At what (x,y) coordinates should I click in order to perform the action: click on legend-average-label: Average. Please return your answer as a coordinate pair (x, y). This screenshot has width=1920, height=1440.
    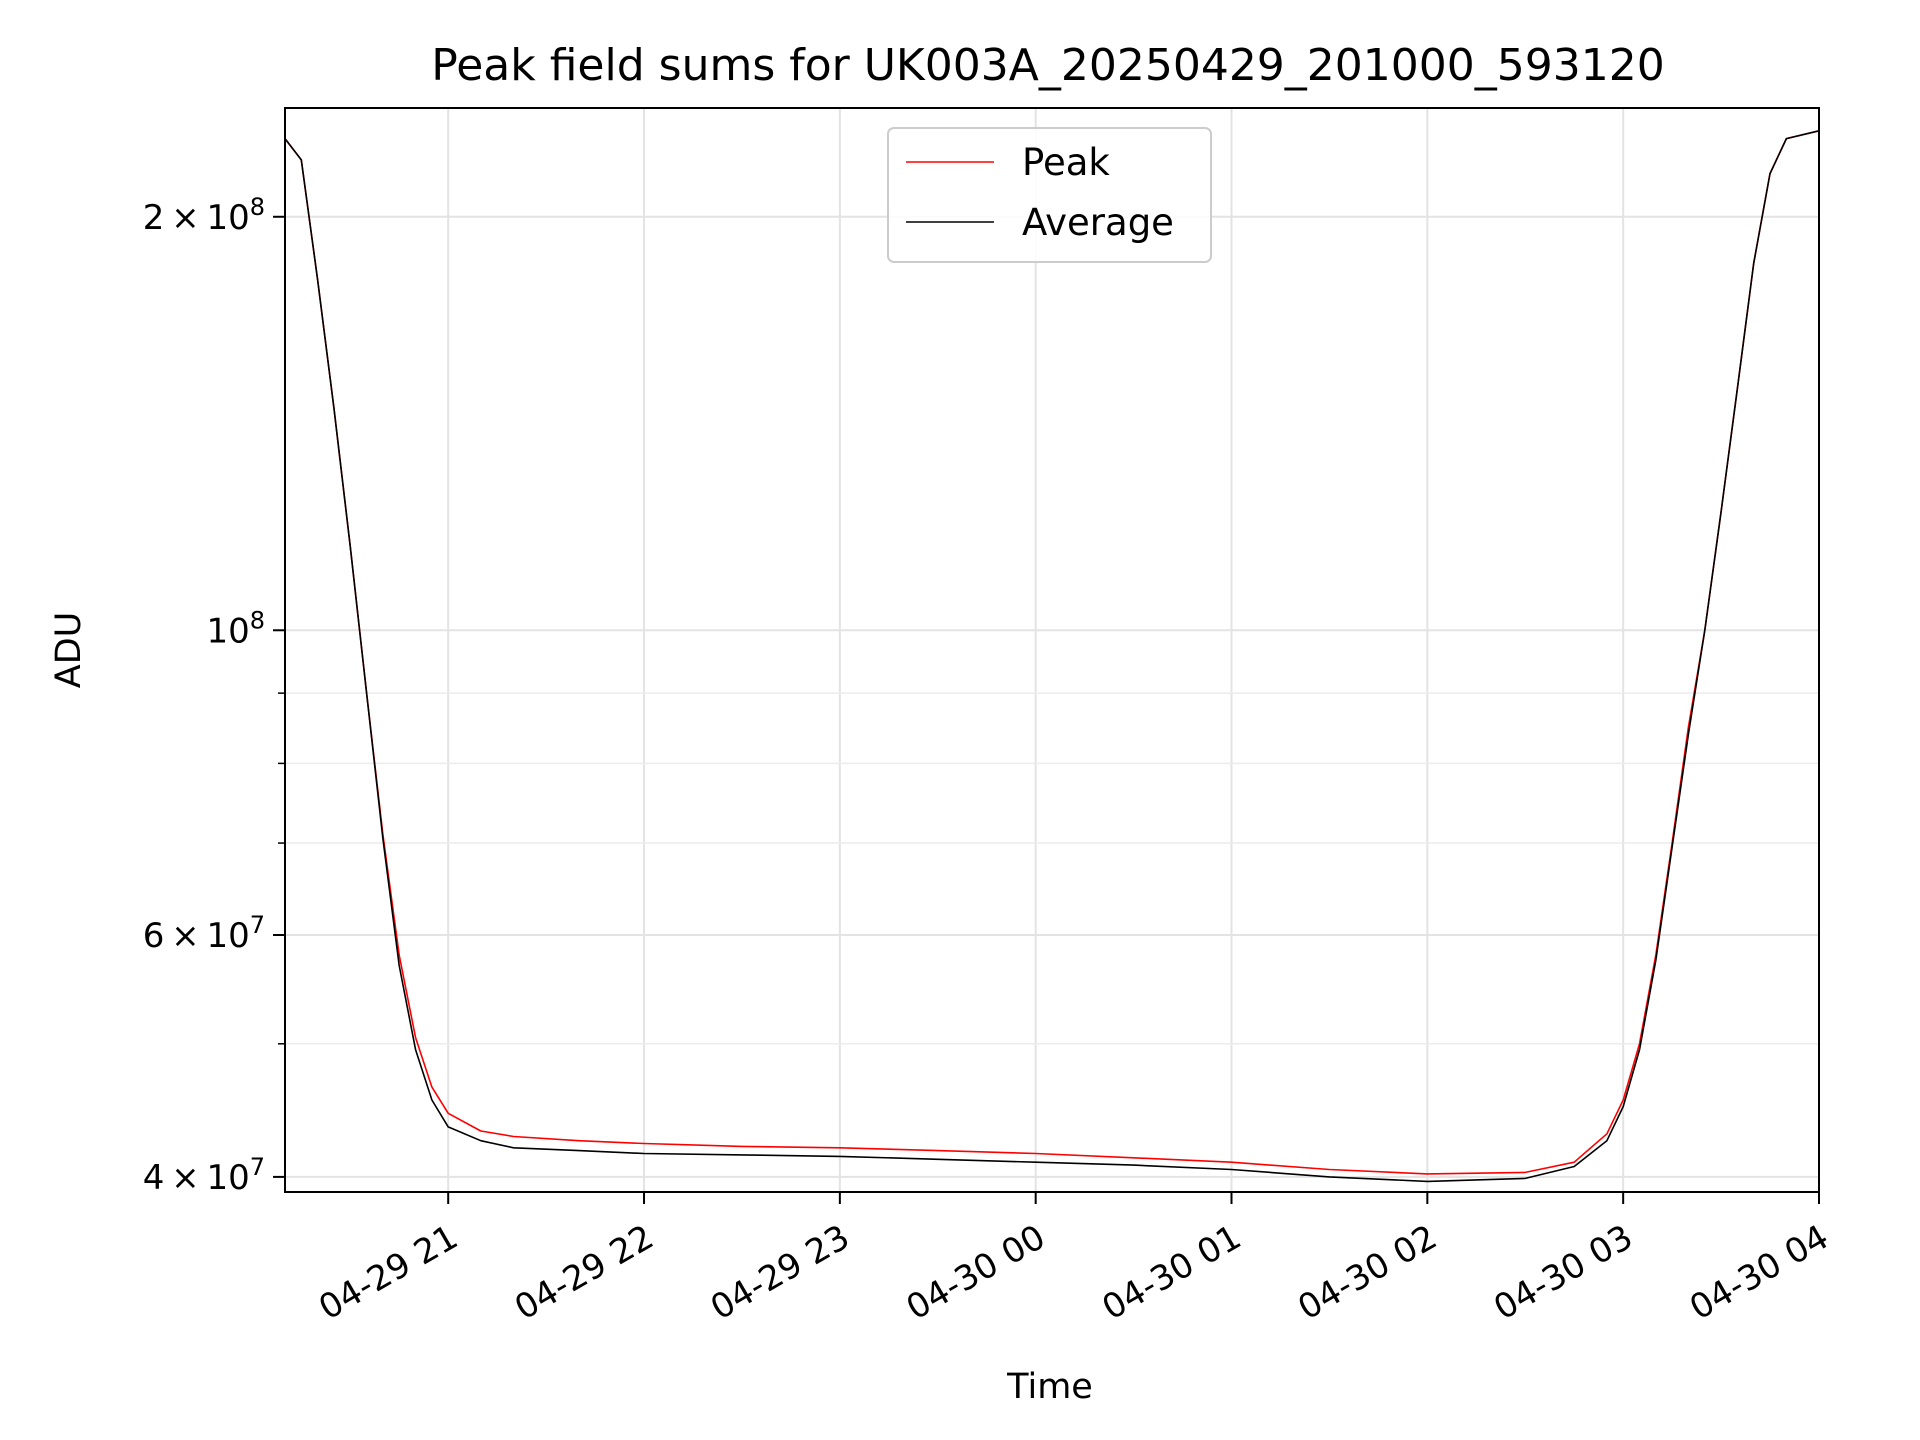
    Looking at the image, I should click on (1098, 222).